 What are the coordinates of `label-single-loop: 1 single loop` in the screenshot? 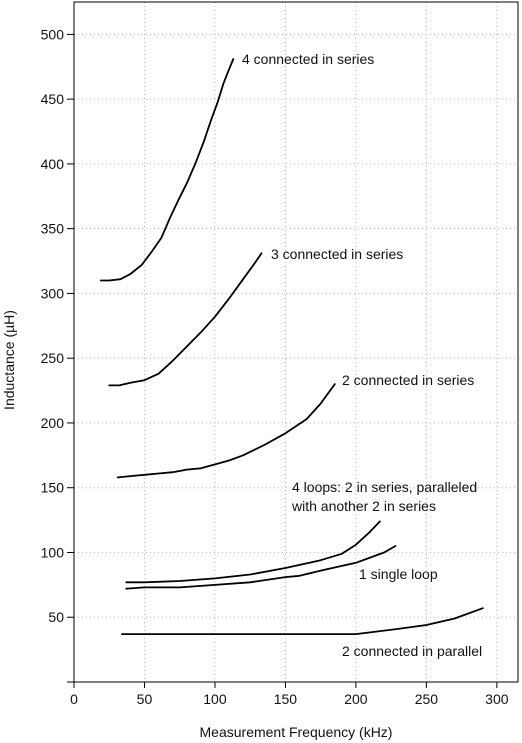 It's located at (398, 574).